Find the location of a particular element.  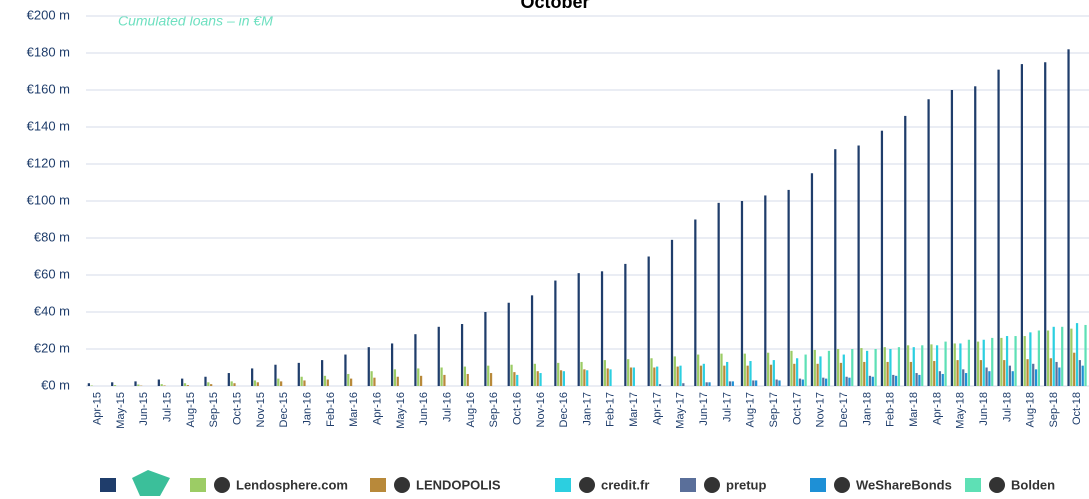

x-tick-label: Sep-15 is located at coordinates (214, 409).